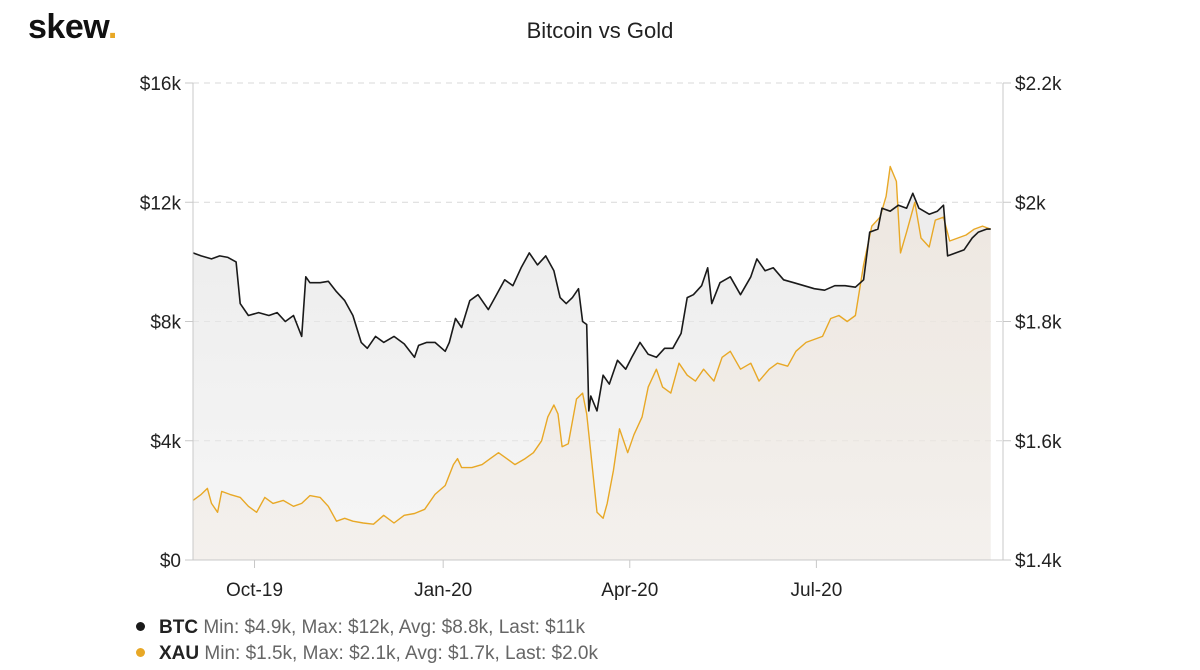 This screenshot has height=670, width=1200. I want to click on x-tick-label: Oct-19, so click(254, 590).